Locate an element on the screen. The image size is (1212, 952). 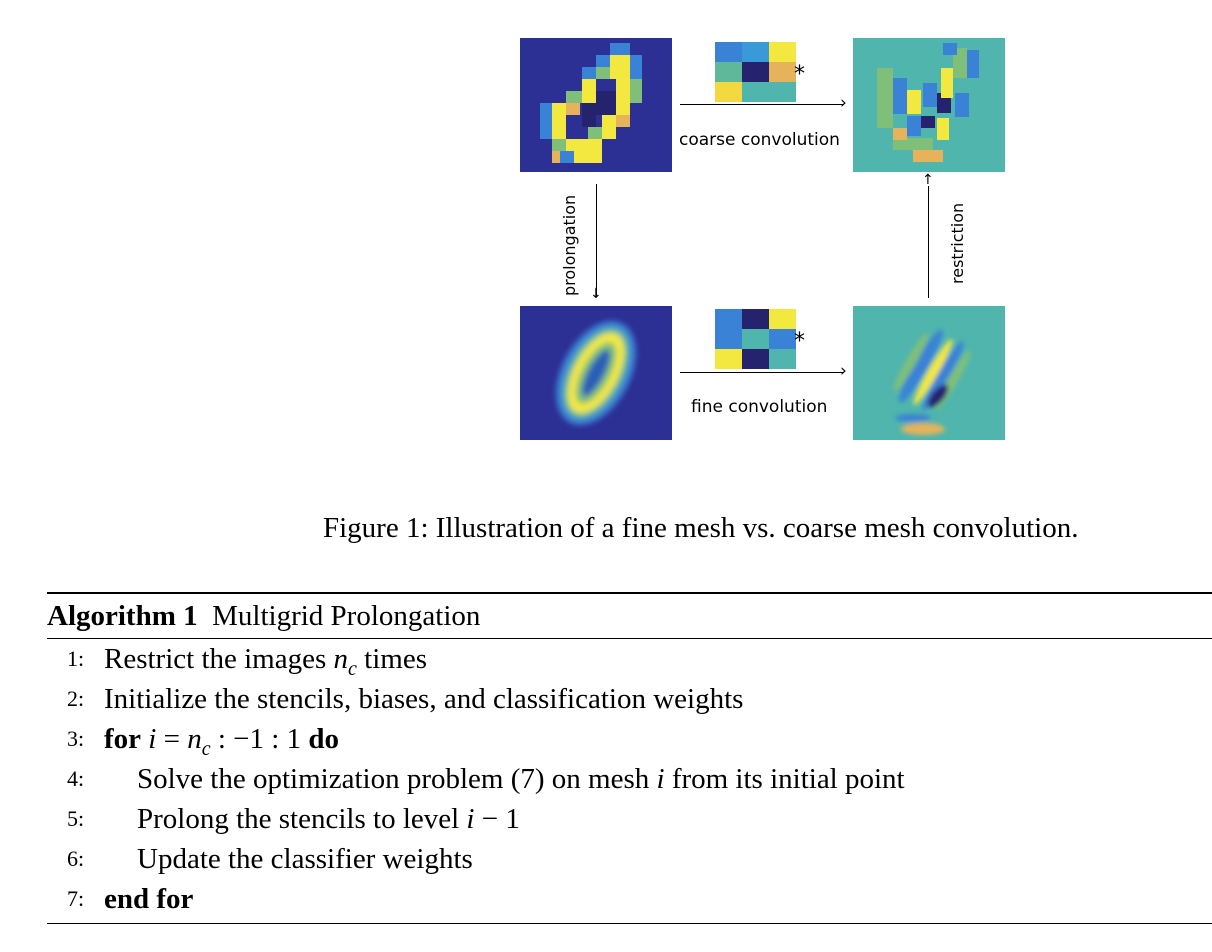
fine-input-image is located at coordinates (596, 373).